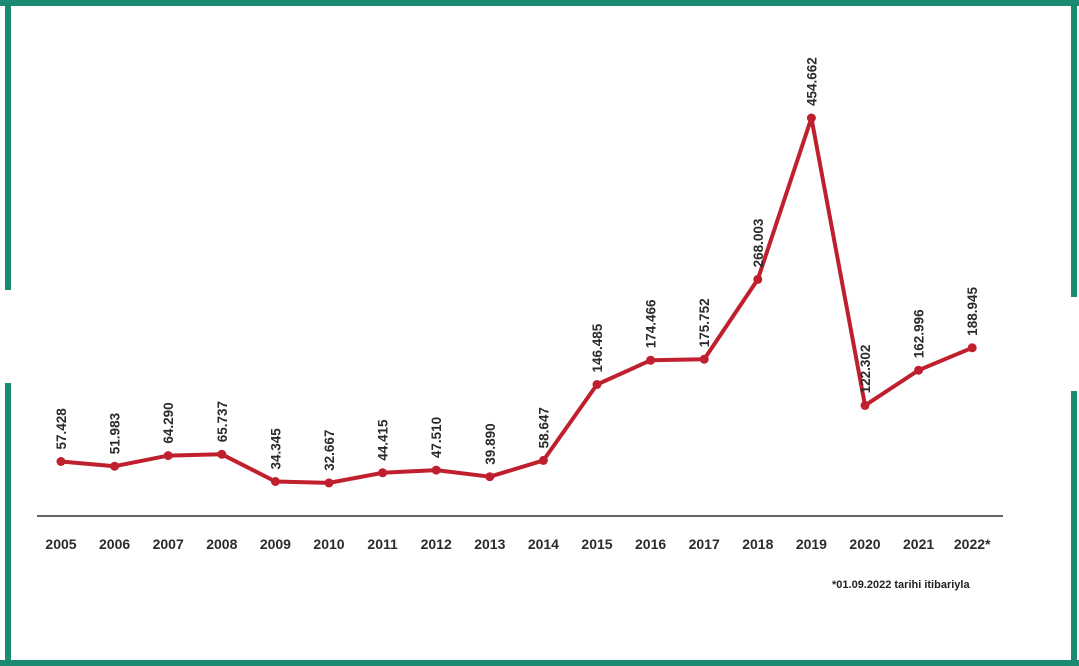 This screenshot has width=1079, height=666. Describe the element at coordinates (811, 544) in the screenshot. I see `x-tick-label: 2019` at that location.